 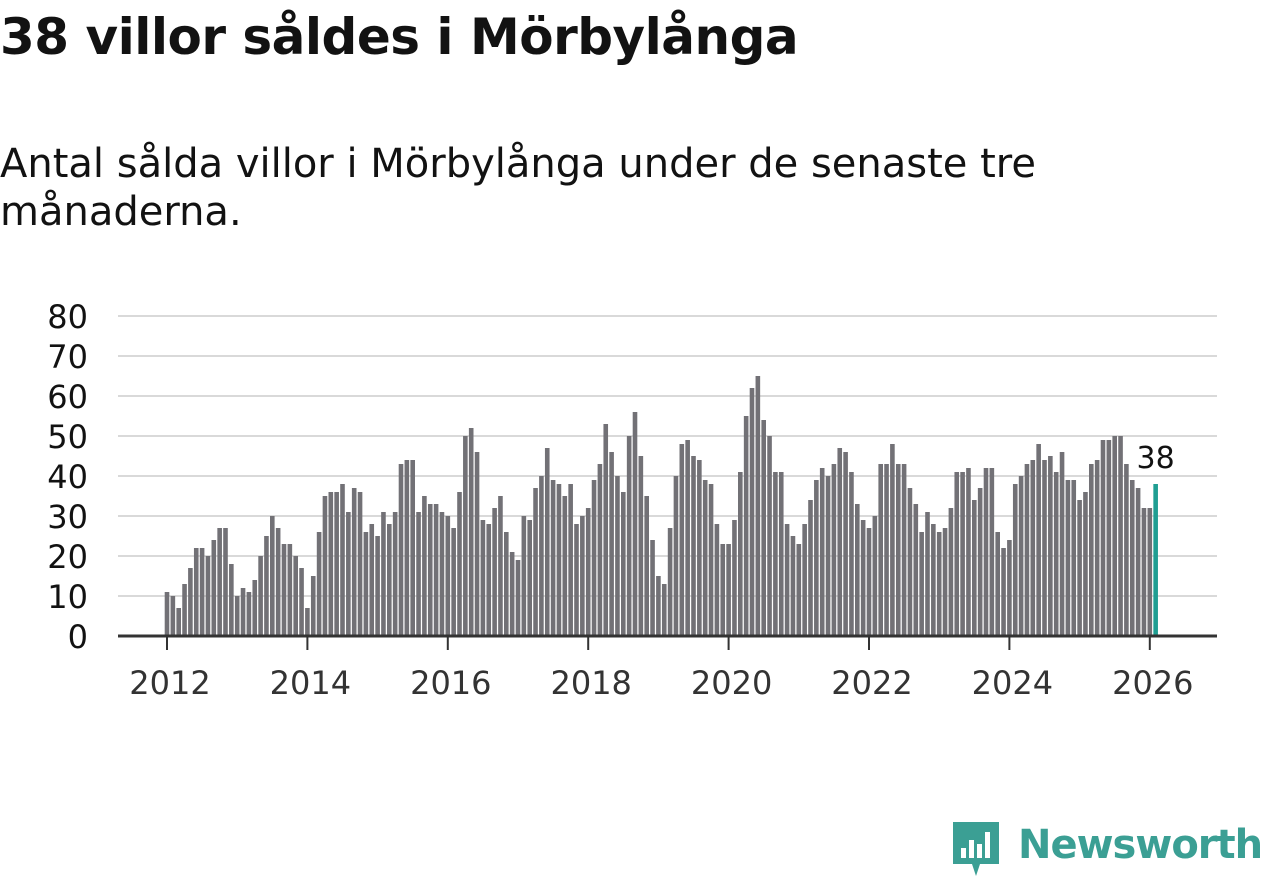 I want to click on brand-name: Newsworthy, so click(x=1140, y=845).